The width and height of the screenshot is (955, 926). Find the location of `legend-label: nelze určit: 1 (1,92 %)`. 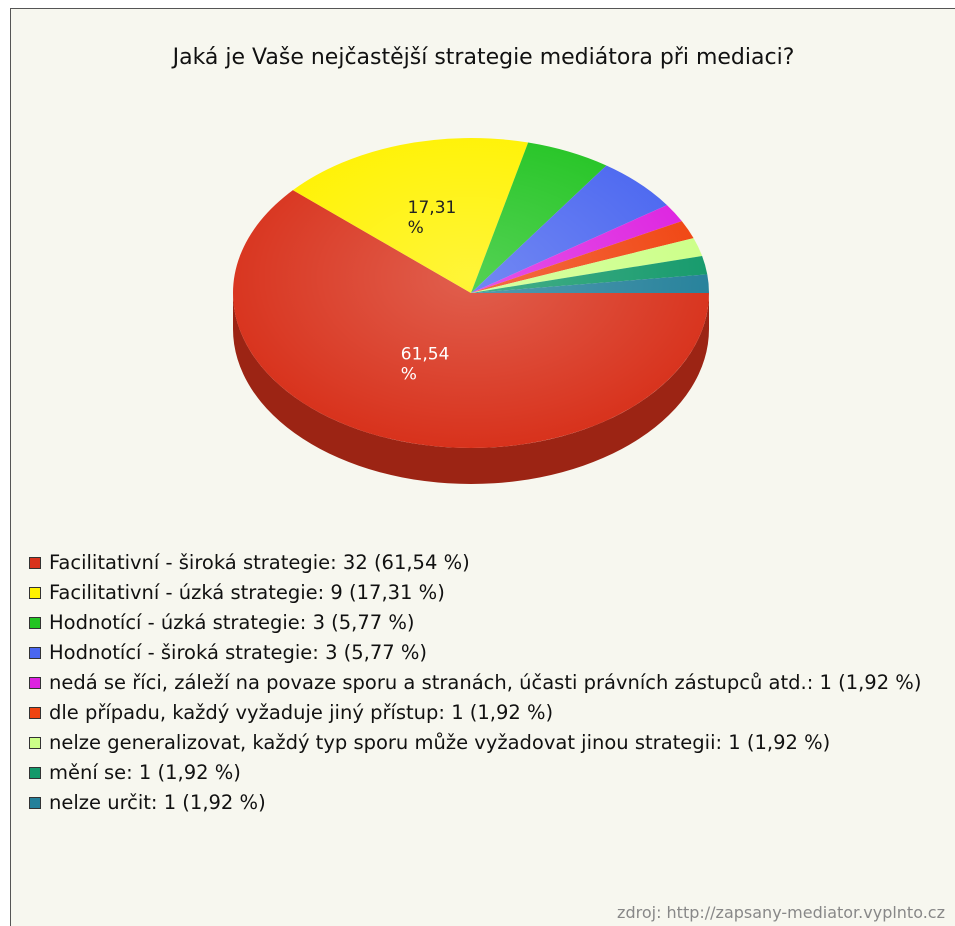

legend-label: nelze určit: 1 (1,92 %) is located at coordinates (157, 802).